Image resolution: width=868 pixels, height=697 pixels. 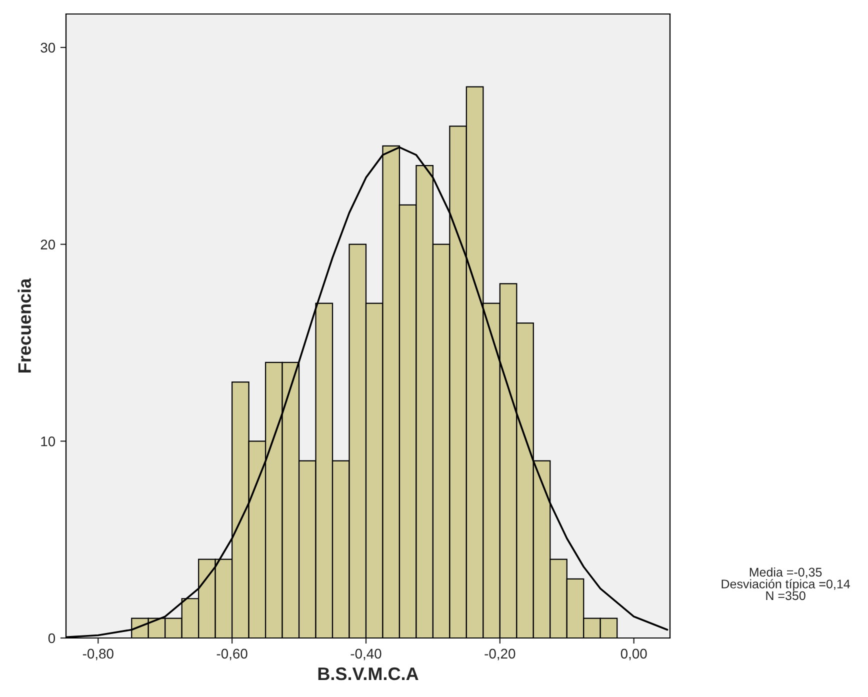 I want to click on x-tick-label: -0,80, so click(x=98, y=654).